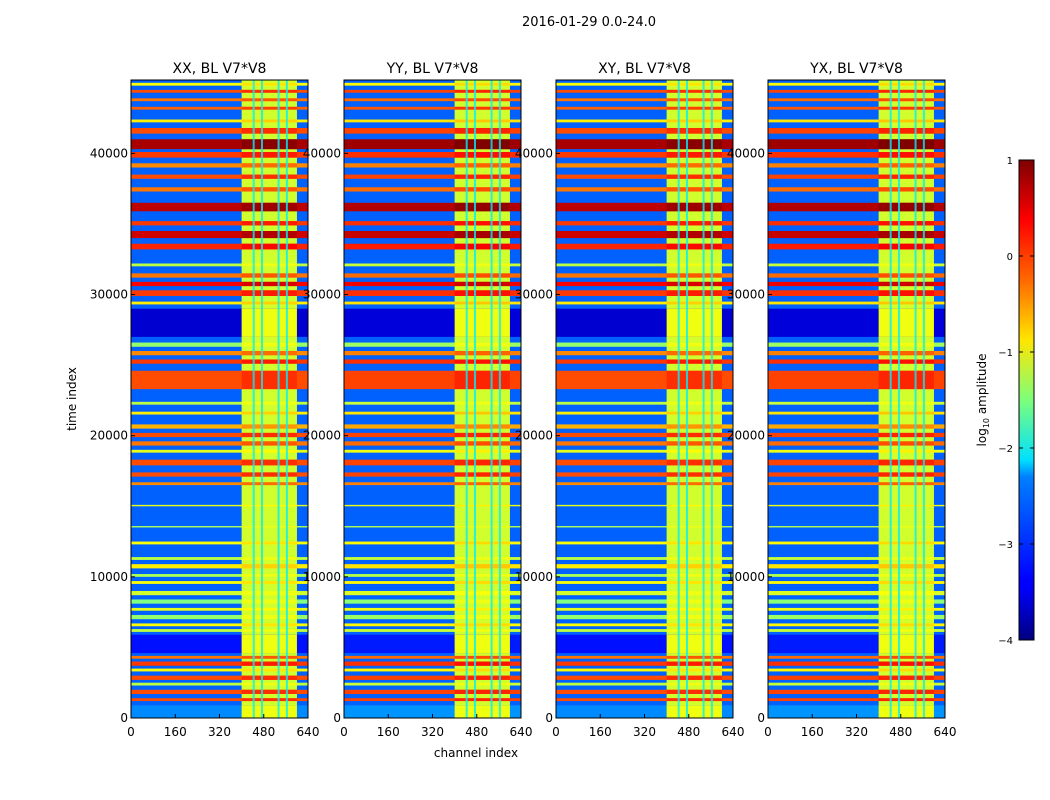 The width and height of the screenshot is (1050, 800). Describe the element at coordinates (856, 69) in the screenshot. I see `panel-title: YX, BL V7*V8` at that location.